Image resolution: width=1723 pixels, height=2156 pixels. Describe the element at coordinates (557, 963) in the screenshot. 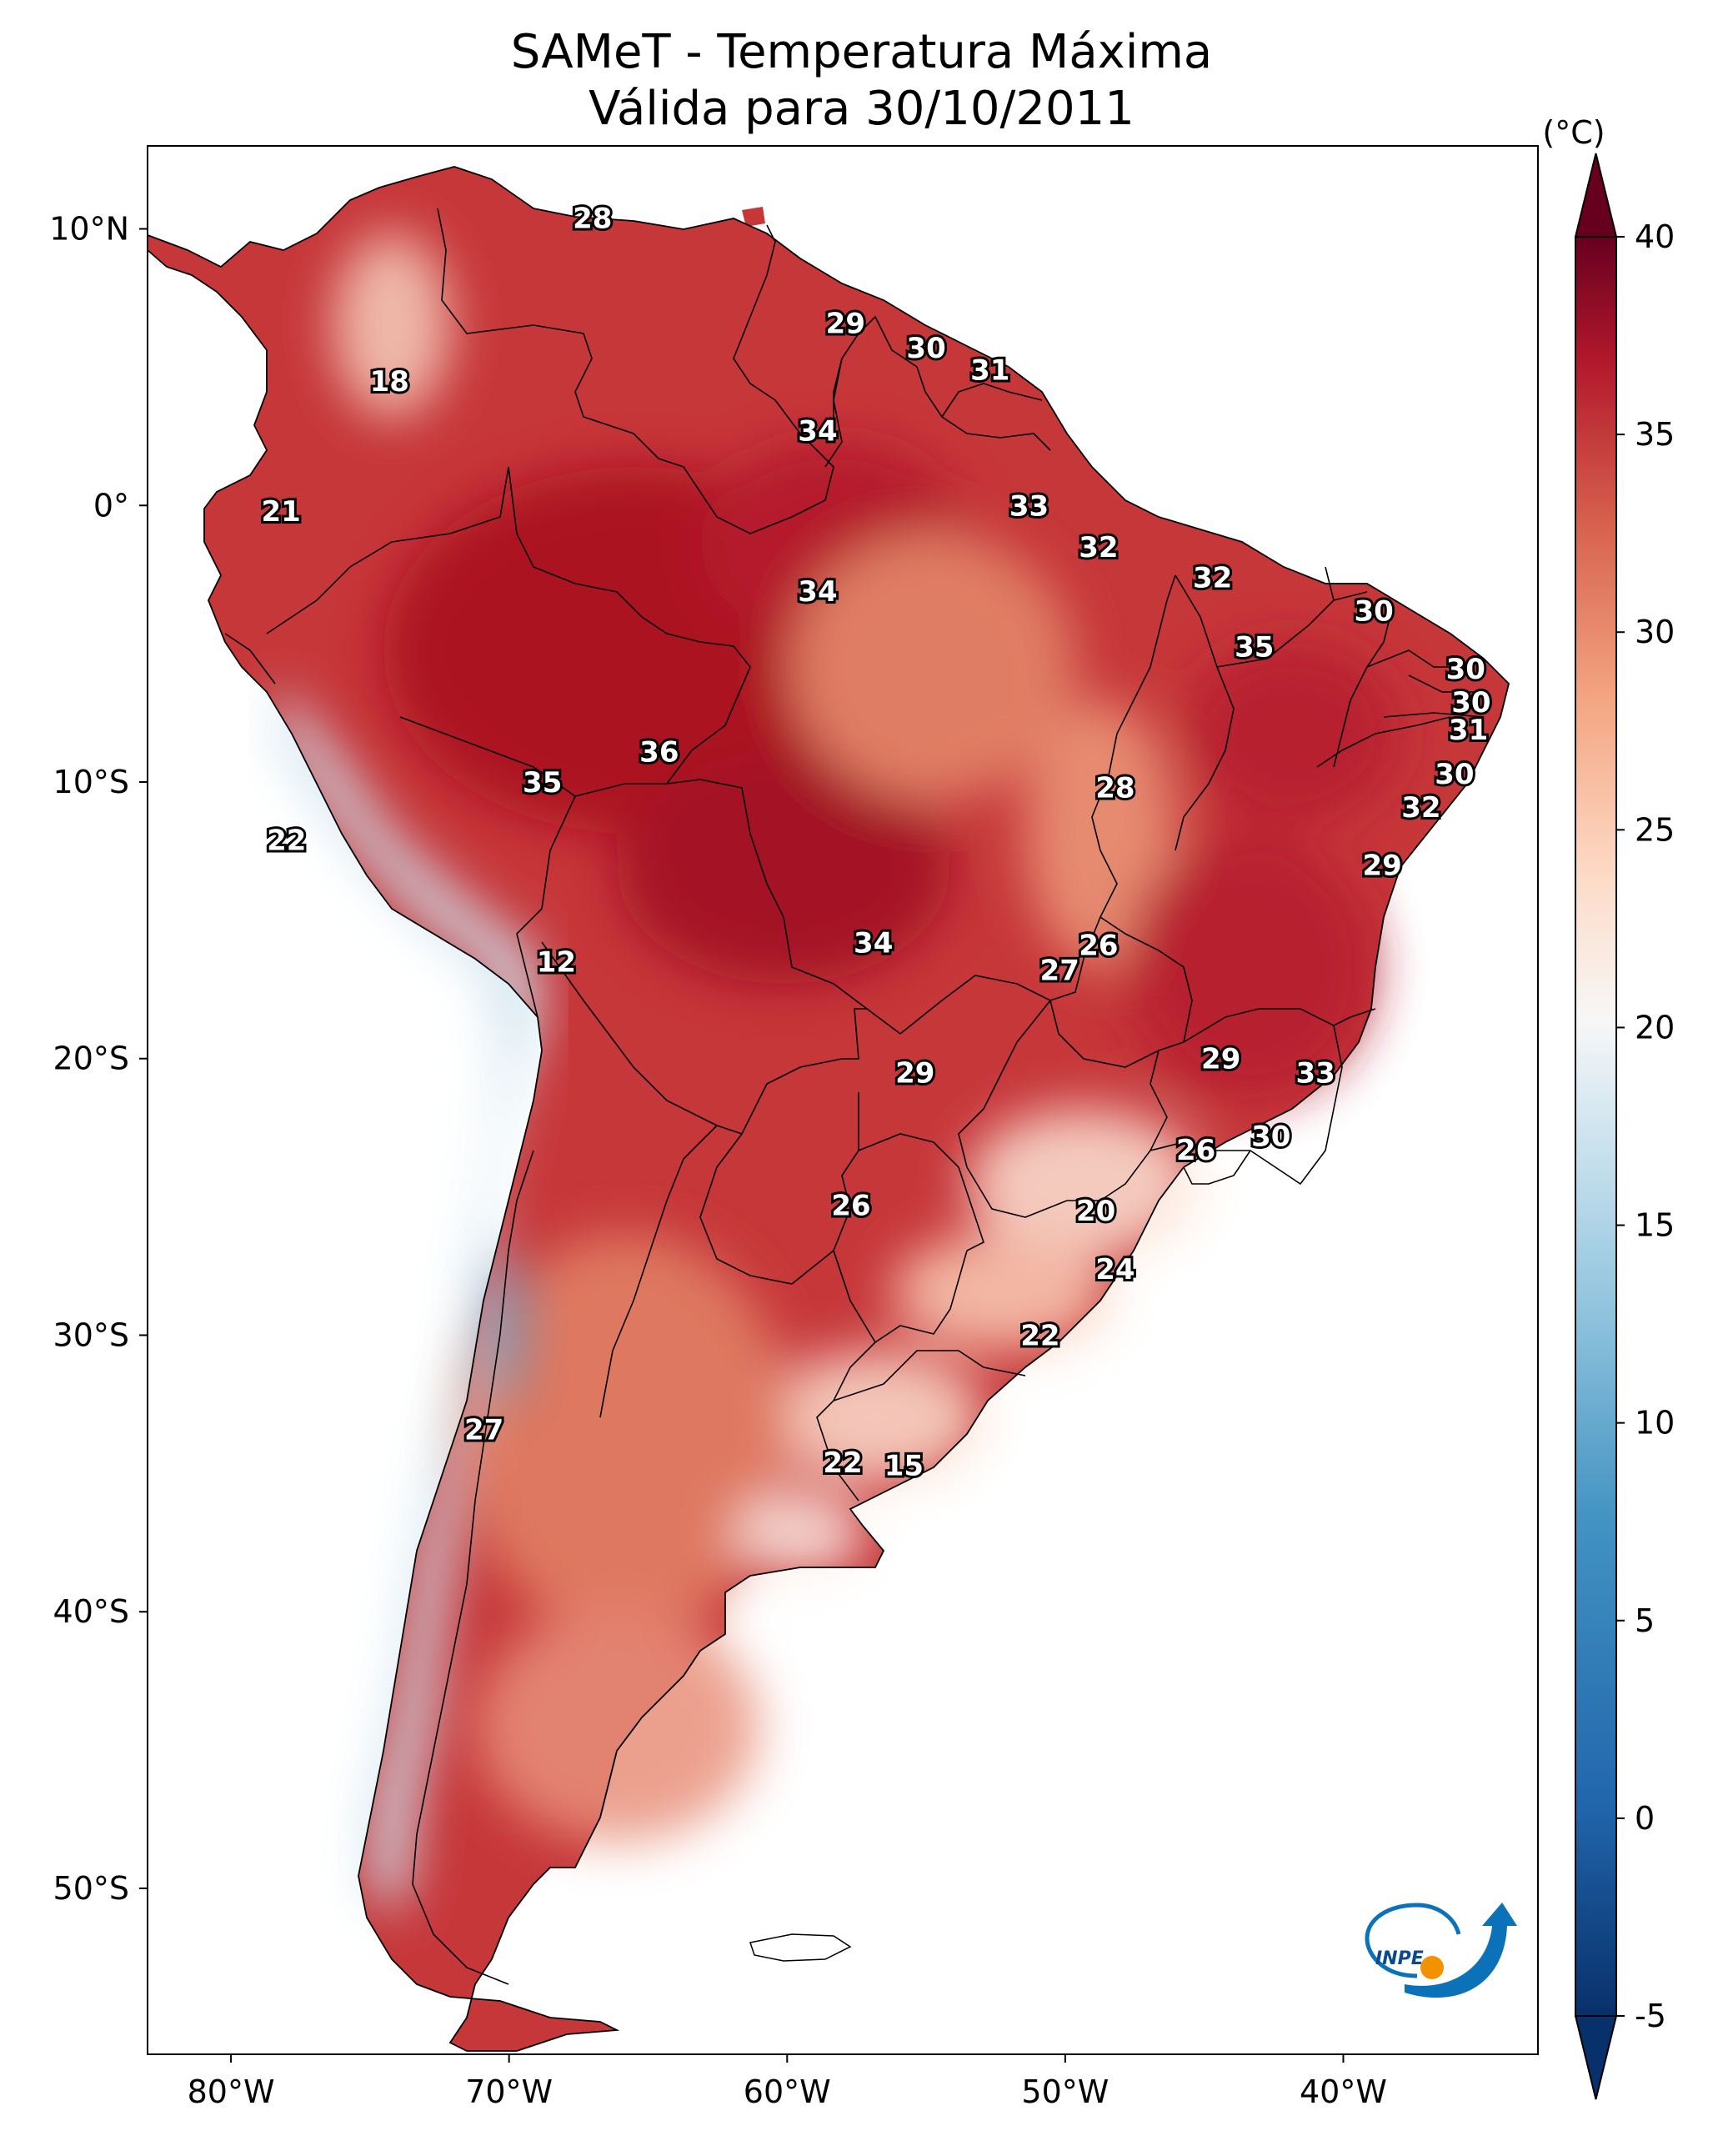

I see `contour-value-label: 12` at that location.